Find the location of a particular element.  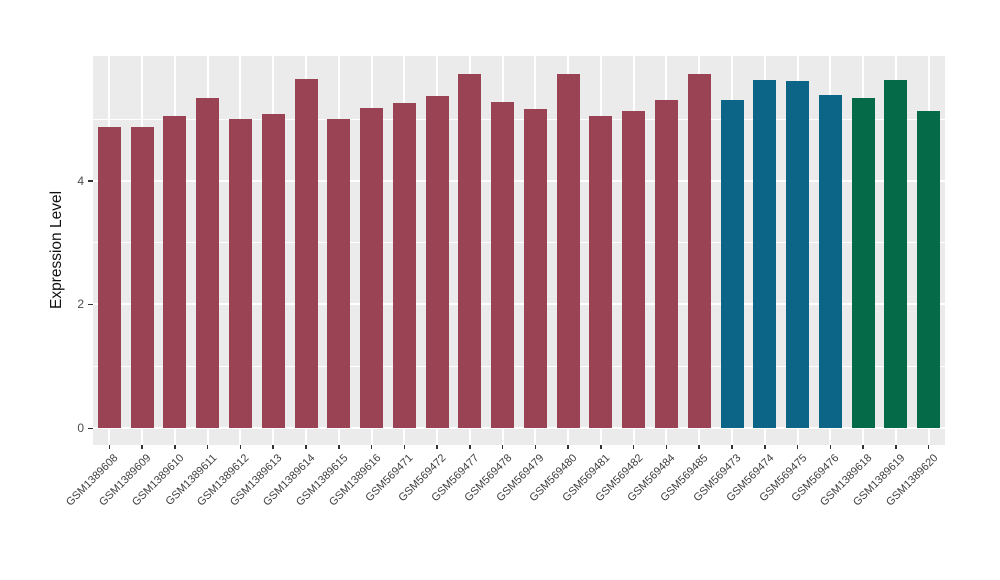

bar-GSM1389619 is located at coordinates (896, 254).